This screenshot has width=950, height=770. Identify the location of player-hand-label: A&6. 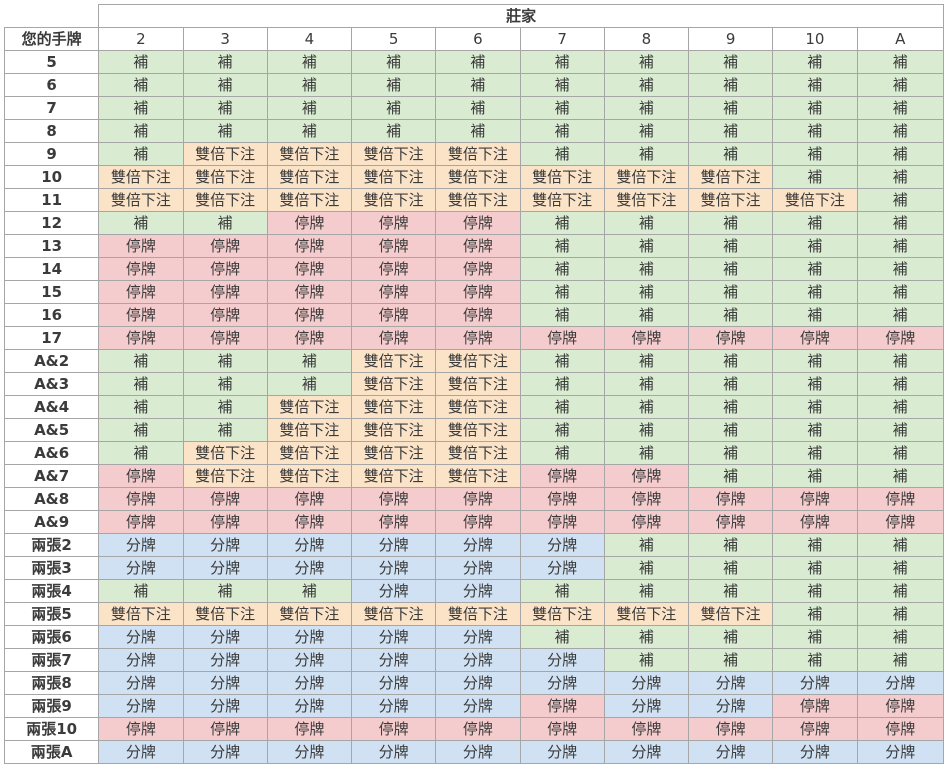
(51, 453).